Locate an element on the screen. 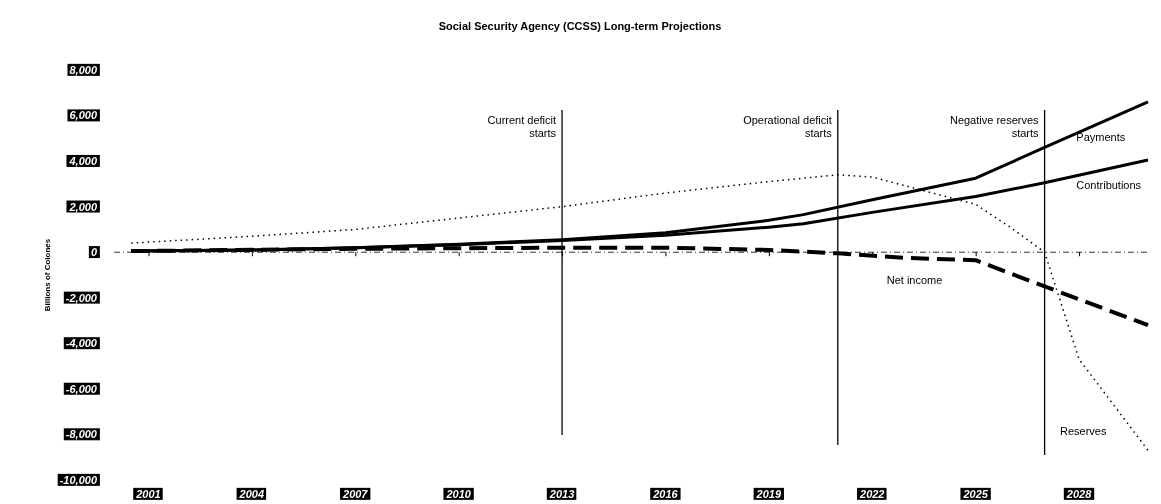 The width and height of the screenshot is (1161, 504). ref-line-label: Current deficit starts is located at coordinates (522, 126).